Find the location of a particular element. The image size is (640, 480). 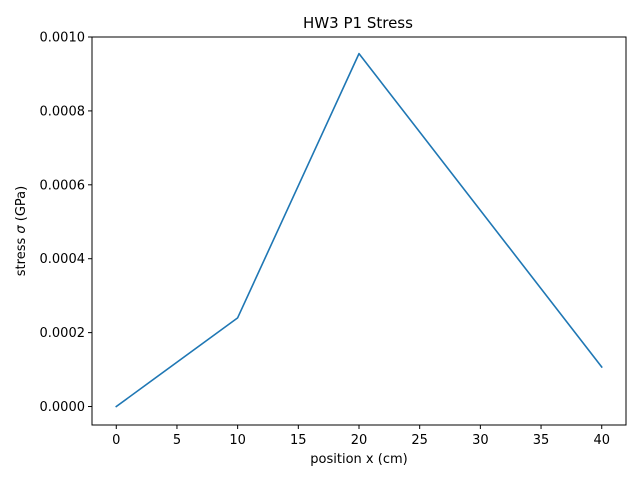

y-axis-label-suffix: (GPa) is located at coordinates (21, 206).